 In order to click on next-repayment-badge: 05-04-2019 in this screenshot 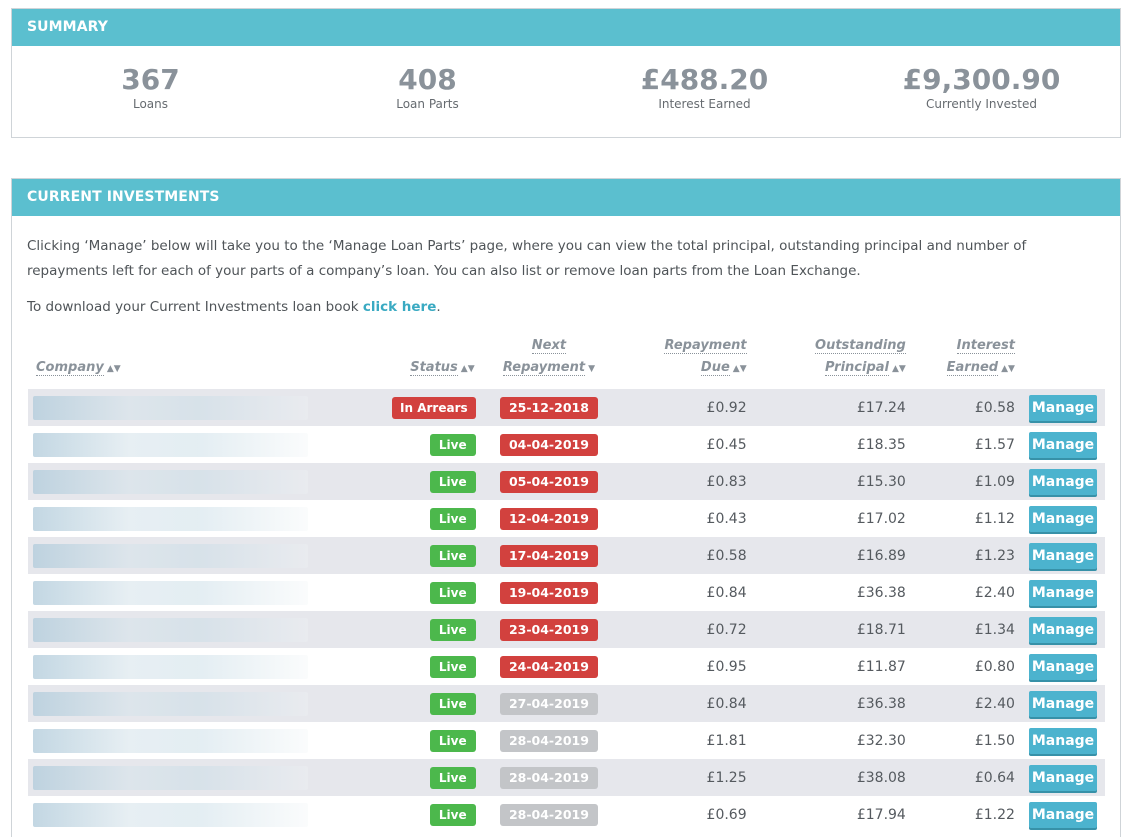, I will do `click(548, 481)`.